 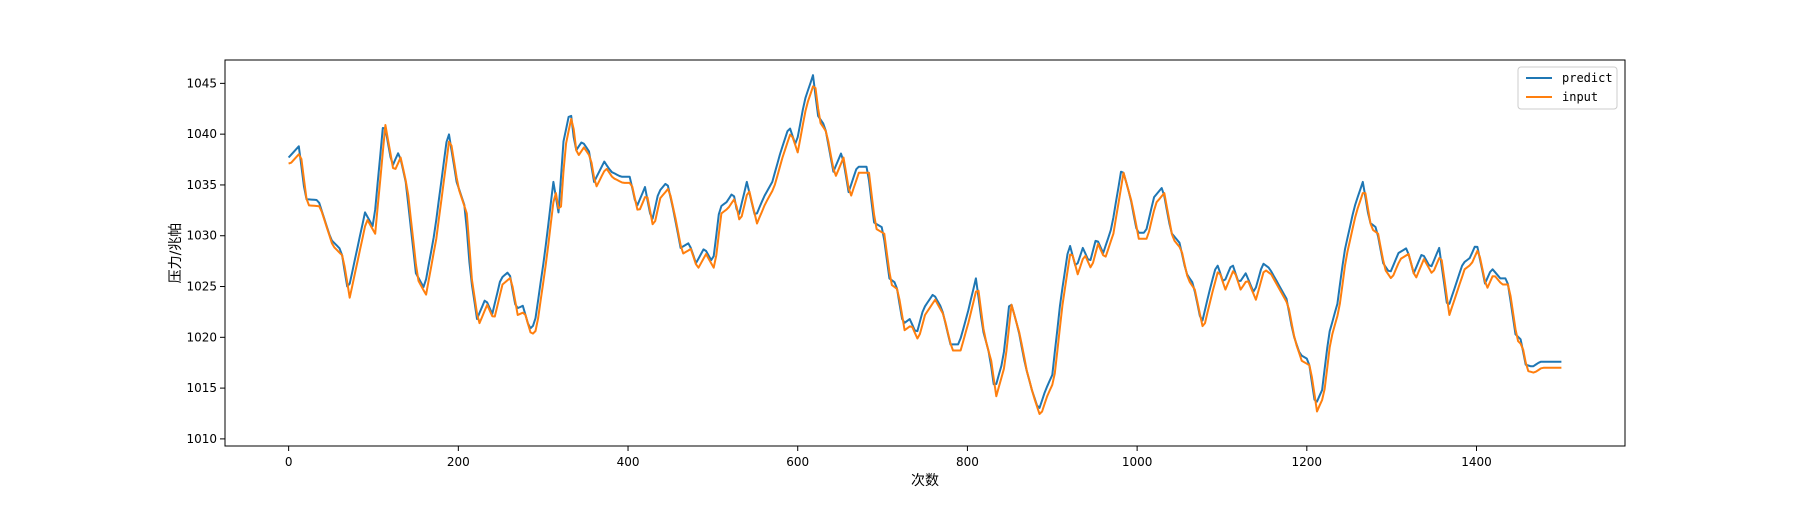 What do you see at coordinates (201, 287) in the screenshot?
I see `y-tick-label: 1025` at bounding box center [201, 287].